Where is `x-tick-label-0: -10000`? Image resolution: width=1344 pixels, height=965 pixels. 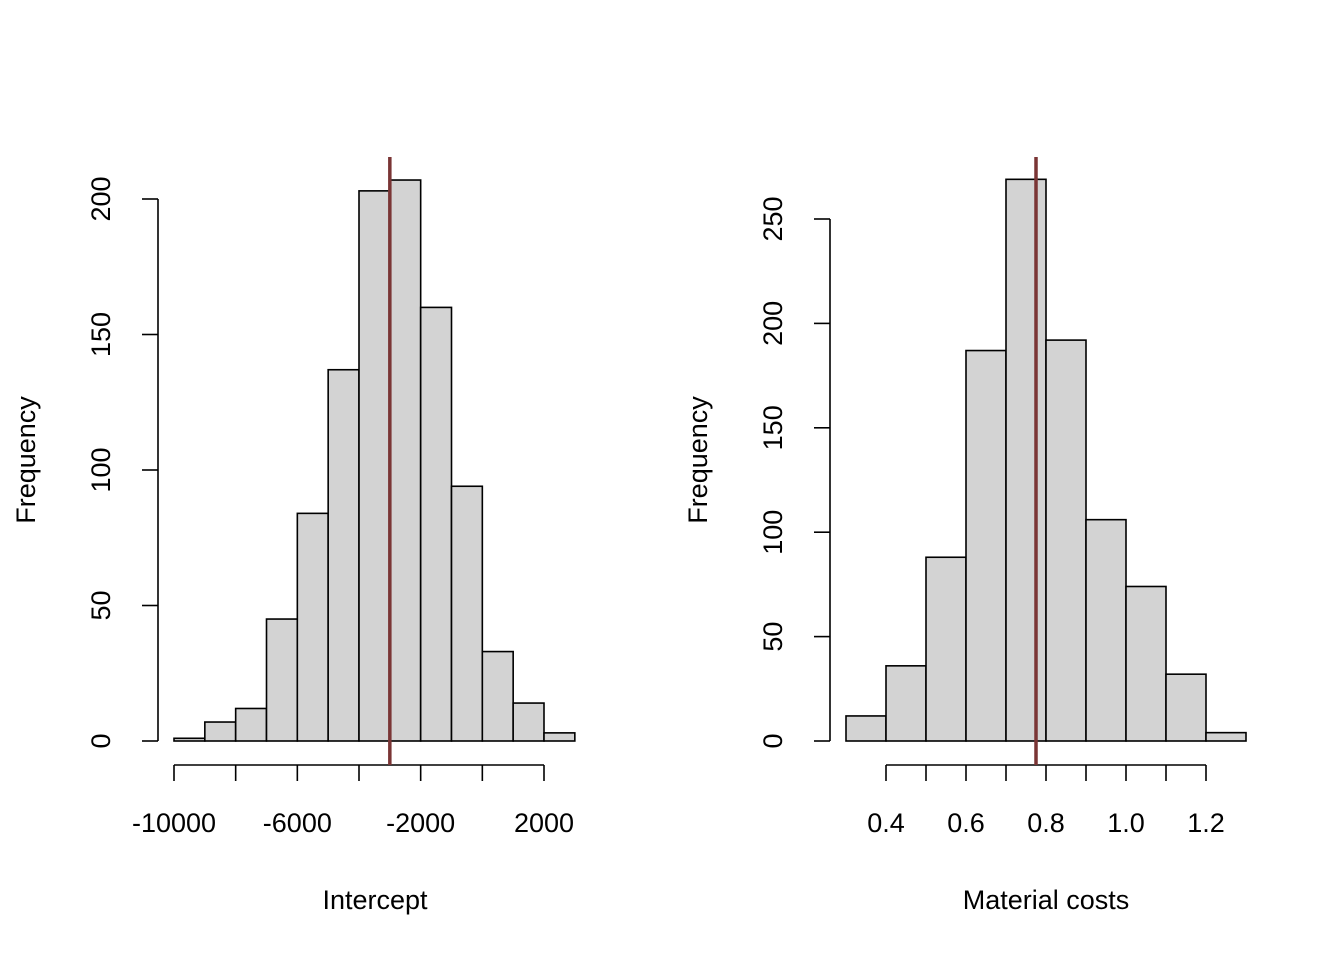 x-tick-label-0: -10000 is located at coordinates (174, 823).